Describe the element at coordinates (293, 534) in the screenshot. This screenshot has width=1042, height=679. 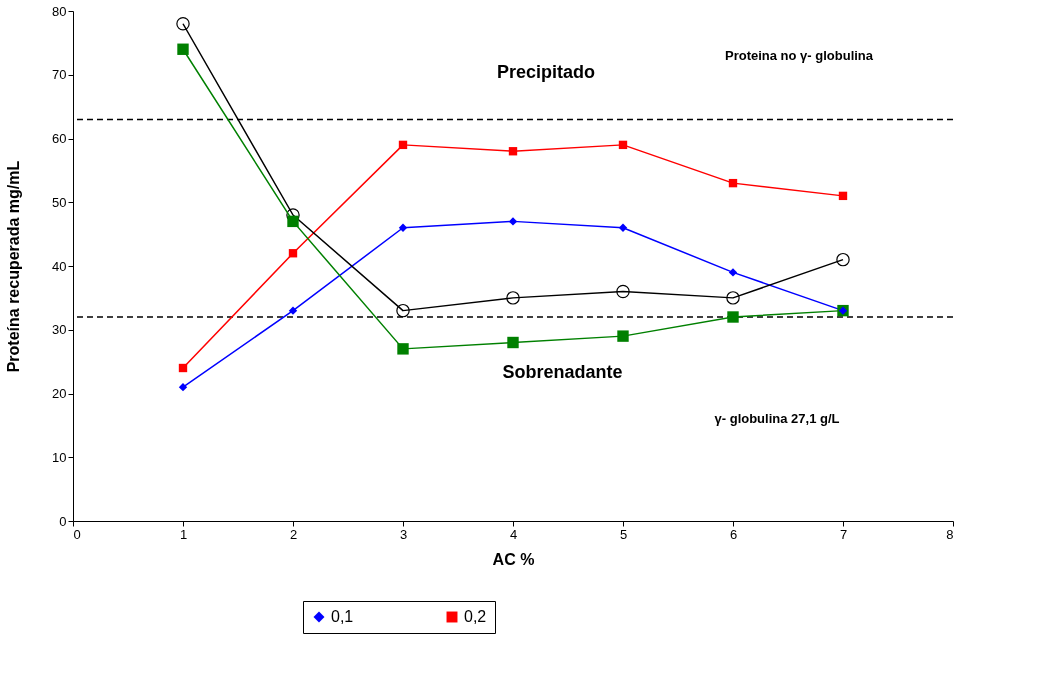
I see `x-tick-label: 2` at that location.